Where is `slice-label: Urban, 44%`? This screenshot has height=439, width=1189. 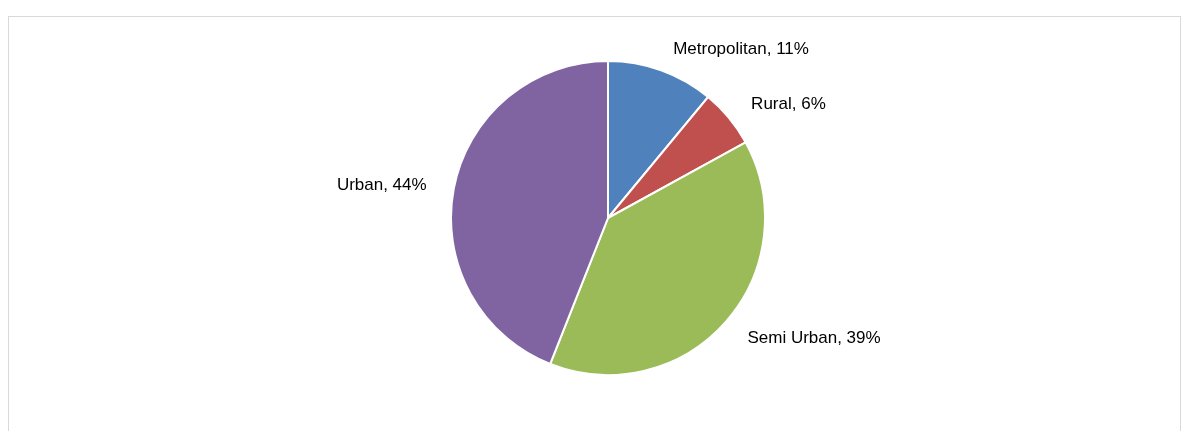
slice-label: Urban, 44% is located at coordinates (381, 185).